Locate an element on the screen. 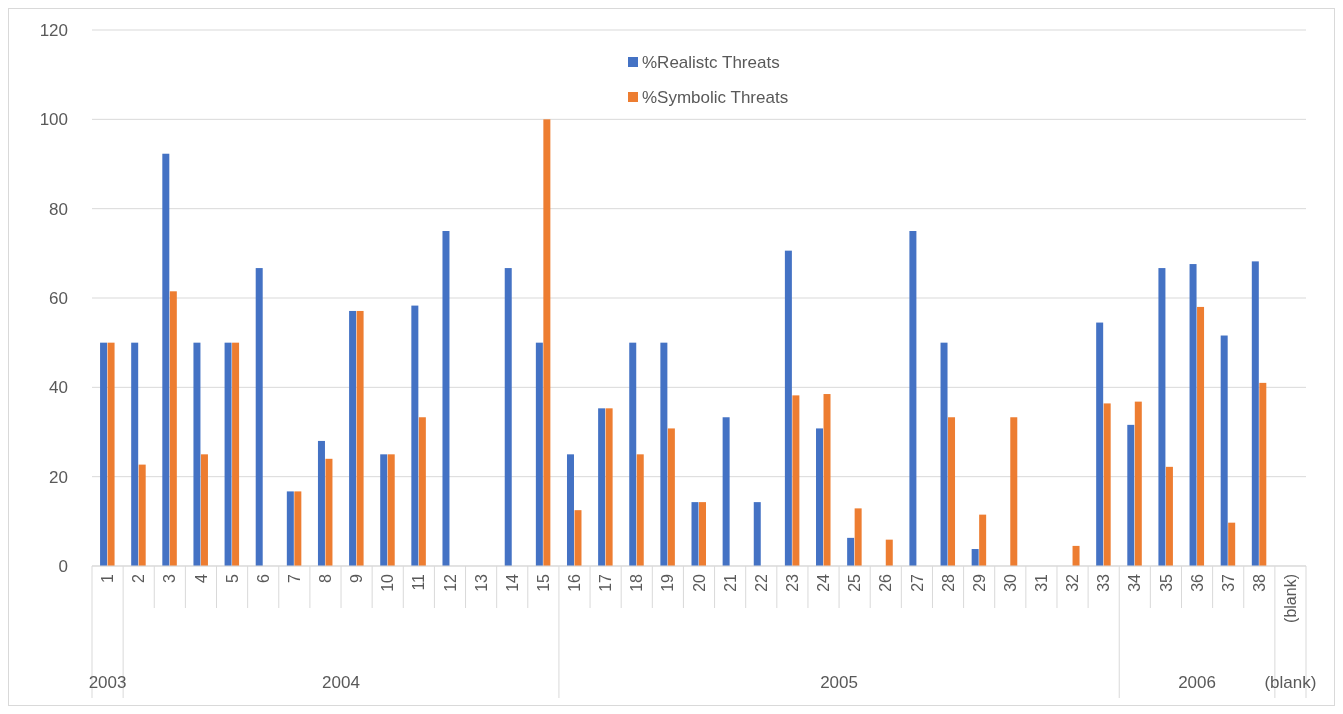 Image resolution: width=1343 pixels, height=714 pixels. x-tick-label: 3 is located at coordinates (170, 578).